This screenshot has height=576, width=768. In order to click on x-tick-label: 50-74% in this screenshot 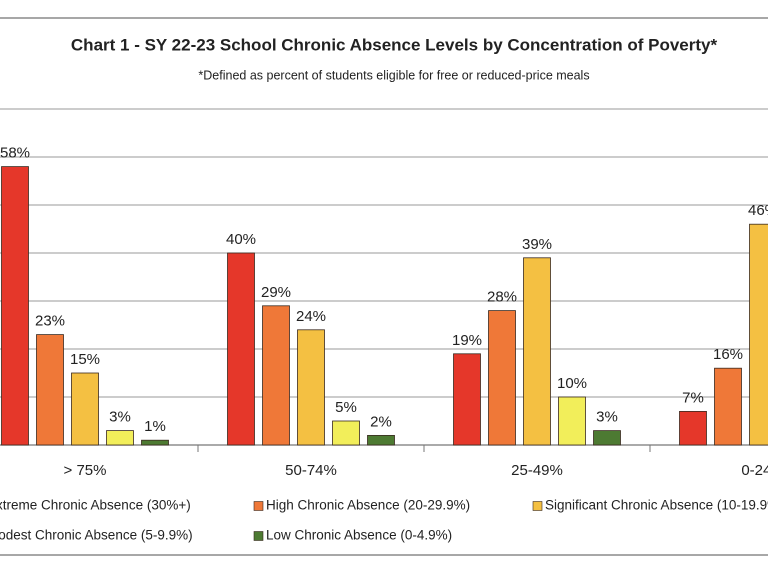, I will do `click(311, 470)`.